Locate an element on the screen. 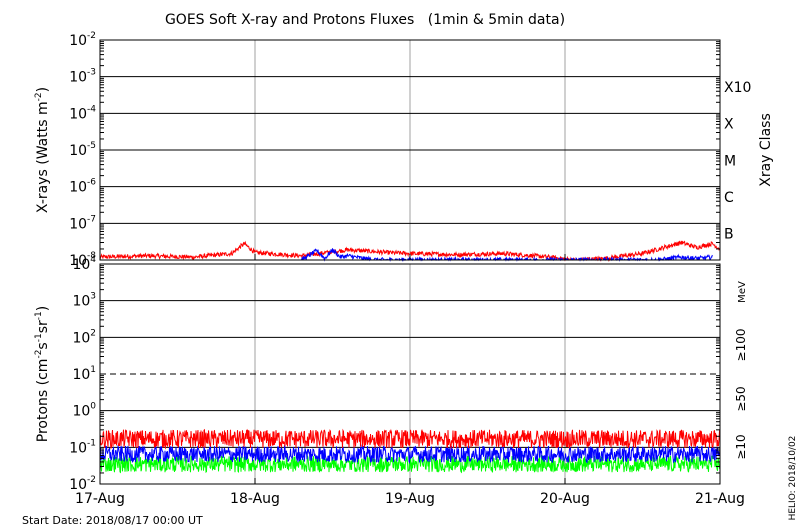 This screenshot has width=800, height=530. xray-y-tick-label: 10⁻² is located at coordinates (82, 40).